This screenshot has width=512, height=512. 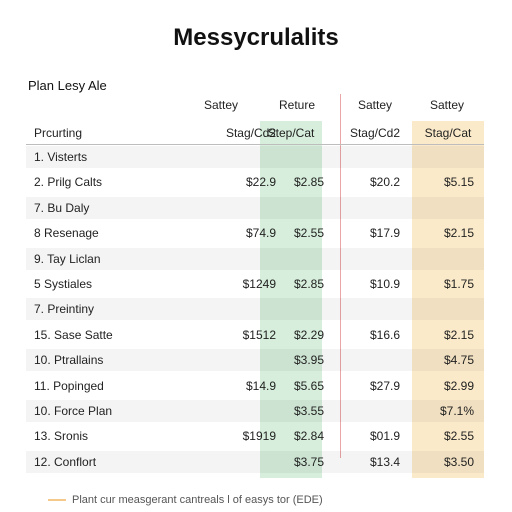 I want to click on row-label: 15. Sase Satte, so click(x=73, y=335).